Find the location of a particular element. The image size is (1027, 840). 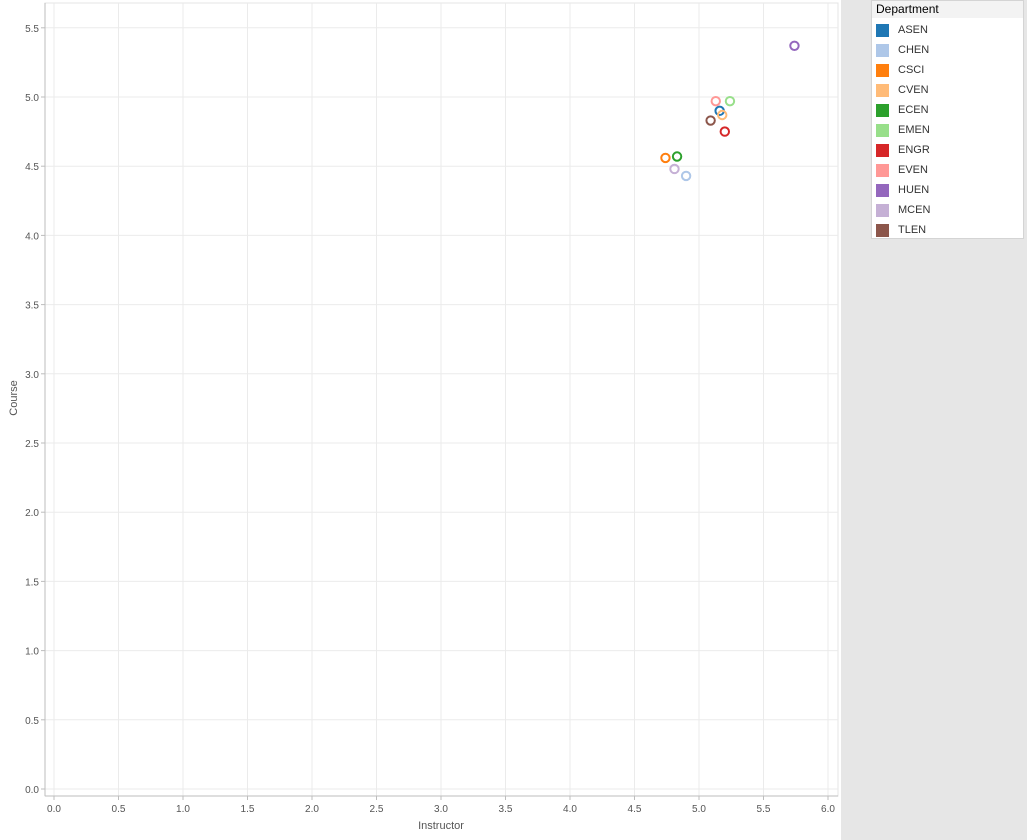

y-tick-label: 2.5 is located at coordinates (32, 444).